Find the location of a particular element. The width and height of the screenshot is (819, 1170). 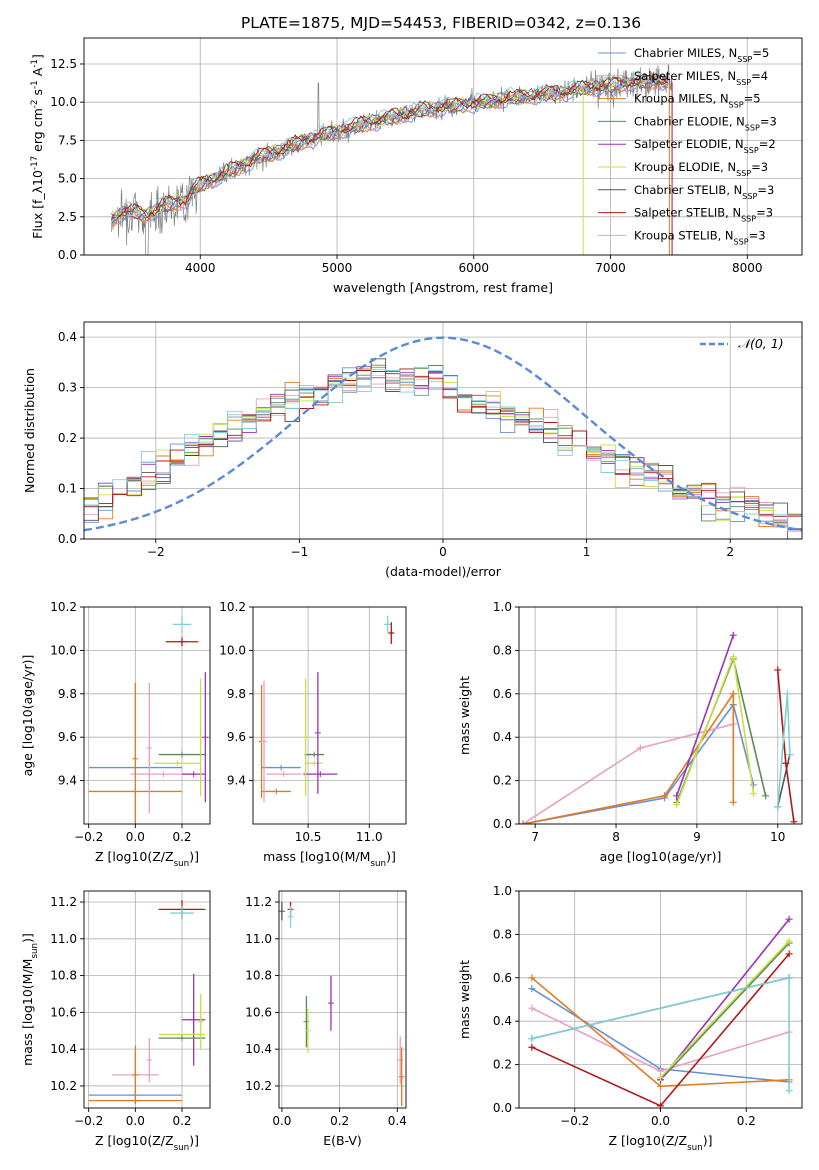

model-spectrum-salpeter_stelib is located at coordinates (390, 146).